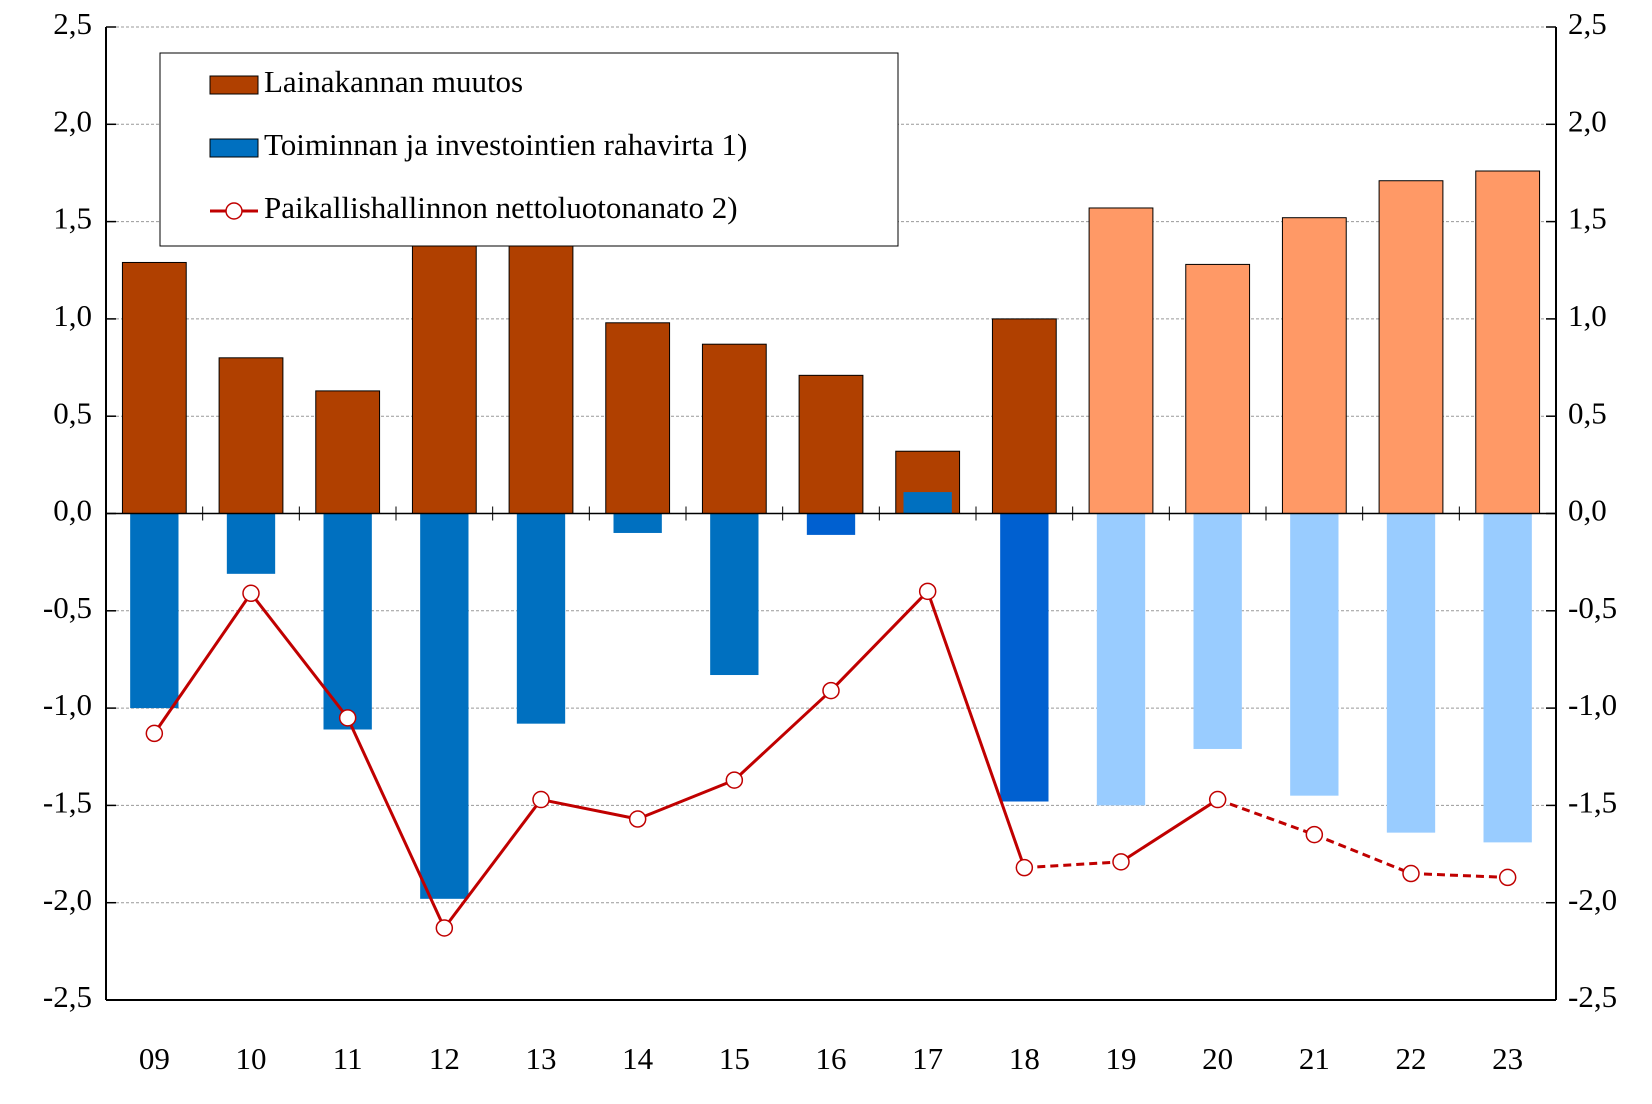 This screenshot has width=1652, height=1104. I want to click on x-tick-label: 20, so click(1217, 1058).